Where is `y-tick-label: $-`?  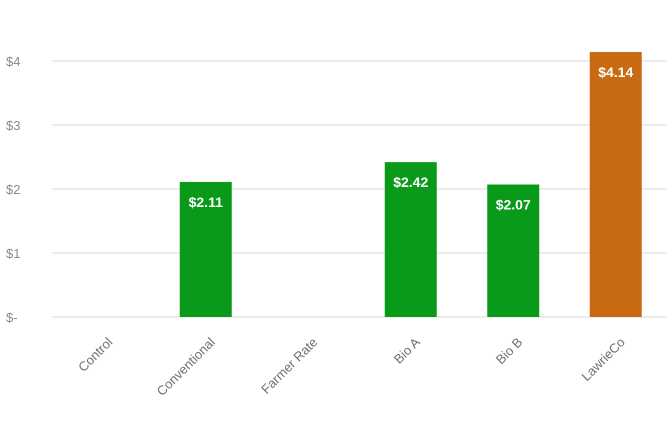
y-tick-label: $- is located at coordinates (12, 317).